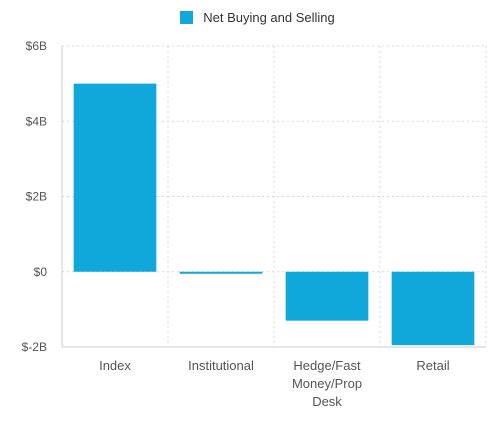 Image resolution: width=501 pixels, height=423 pixels. Describe the element at coordinates (327, 401) in the screenshot. I see `x-tick-label: Desk` at that location.